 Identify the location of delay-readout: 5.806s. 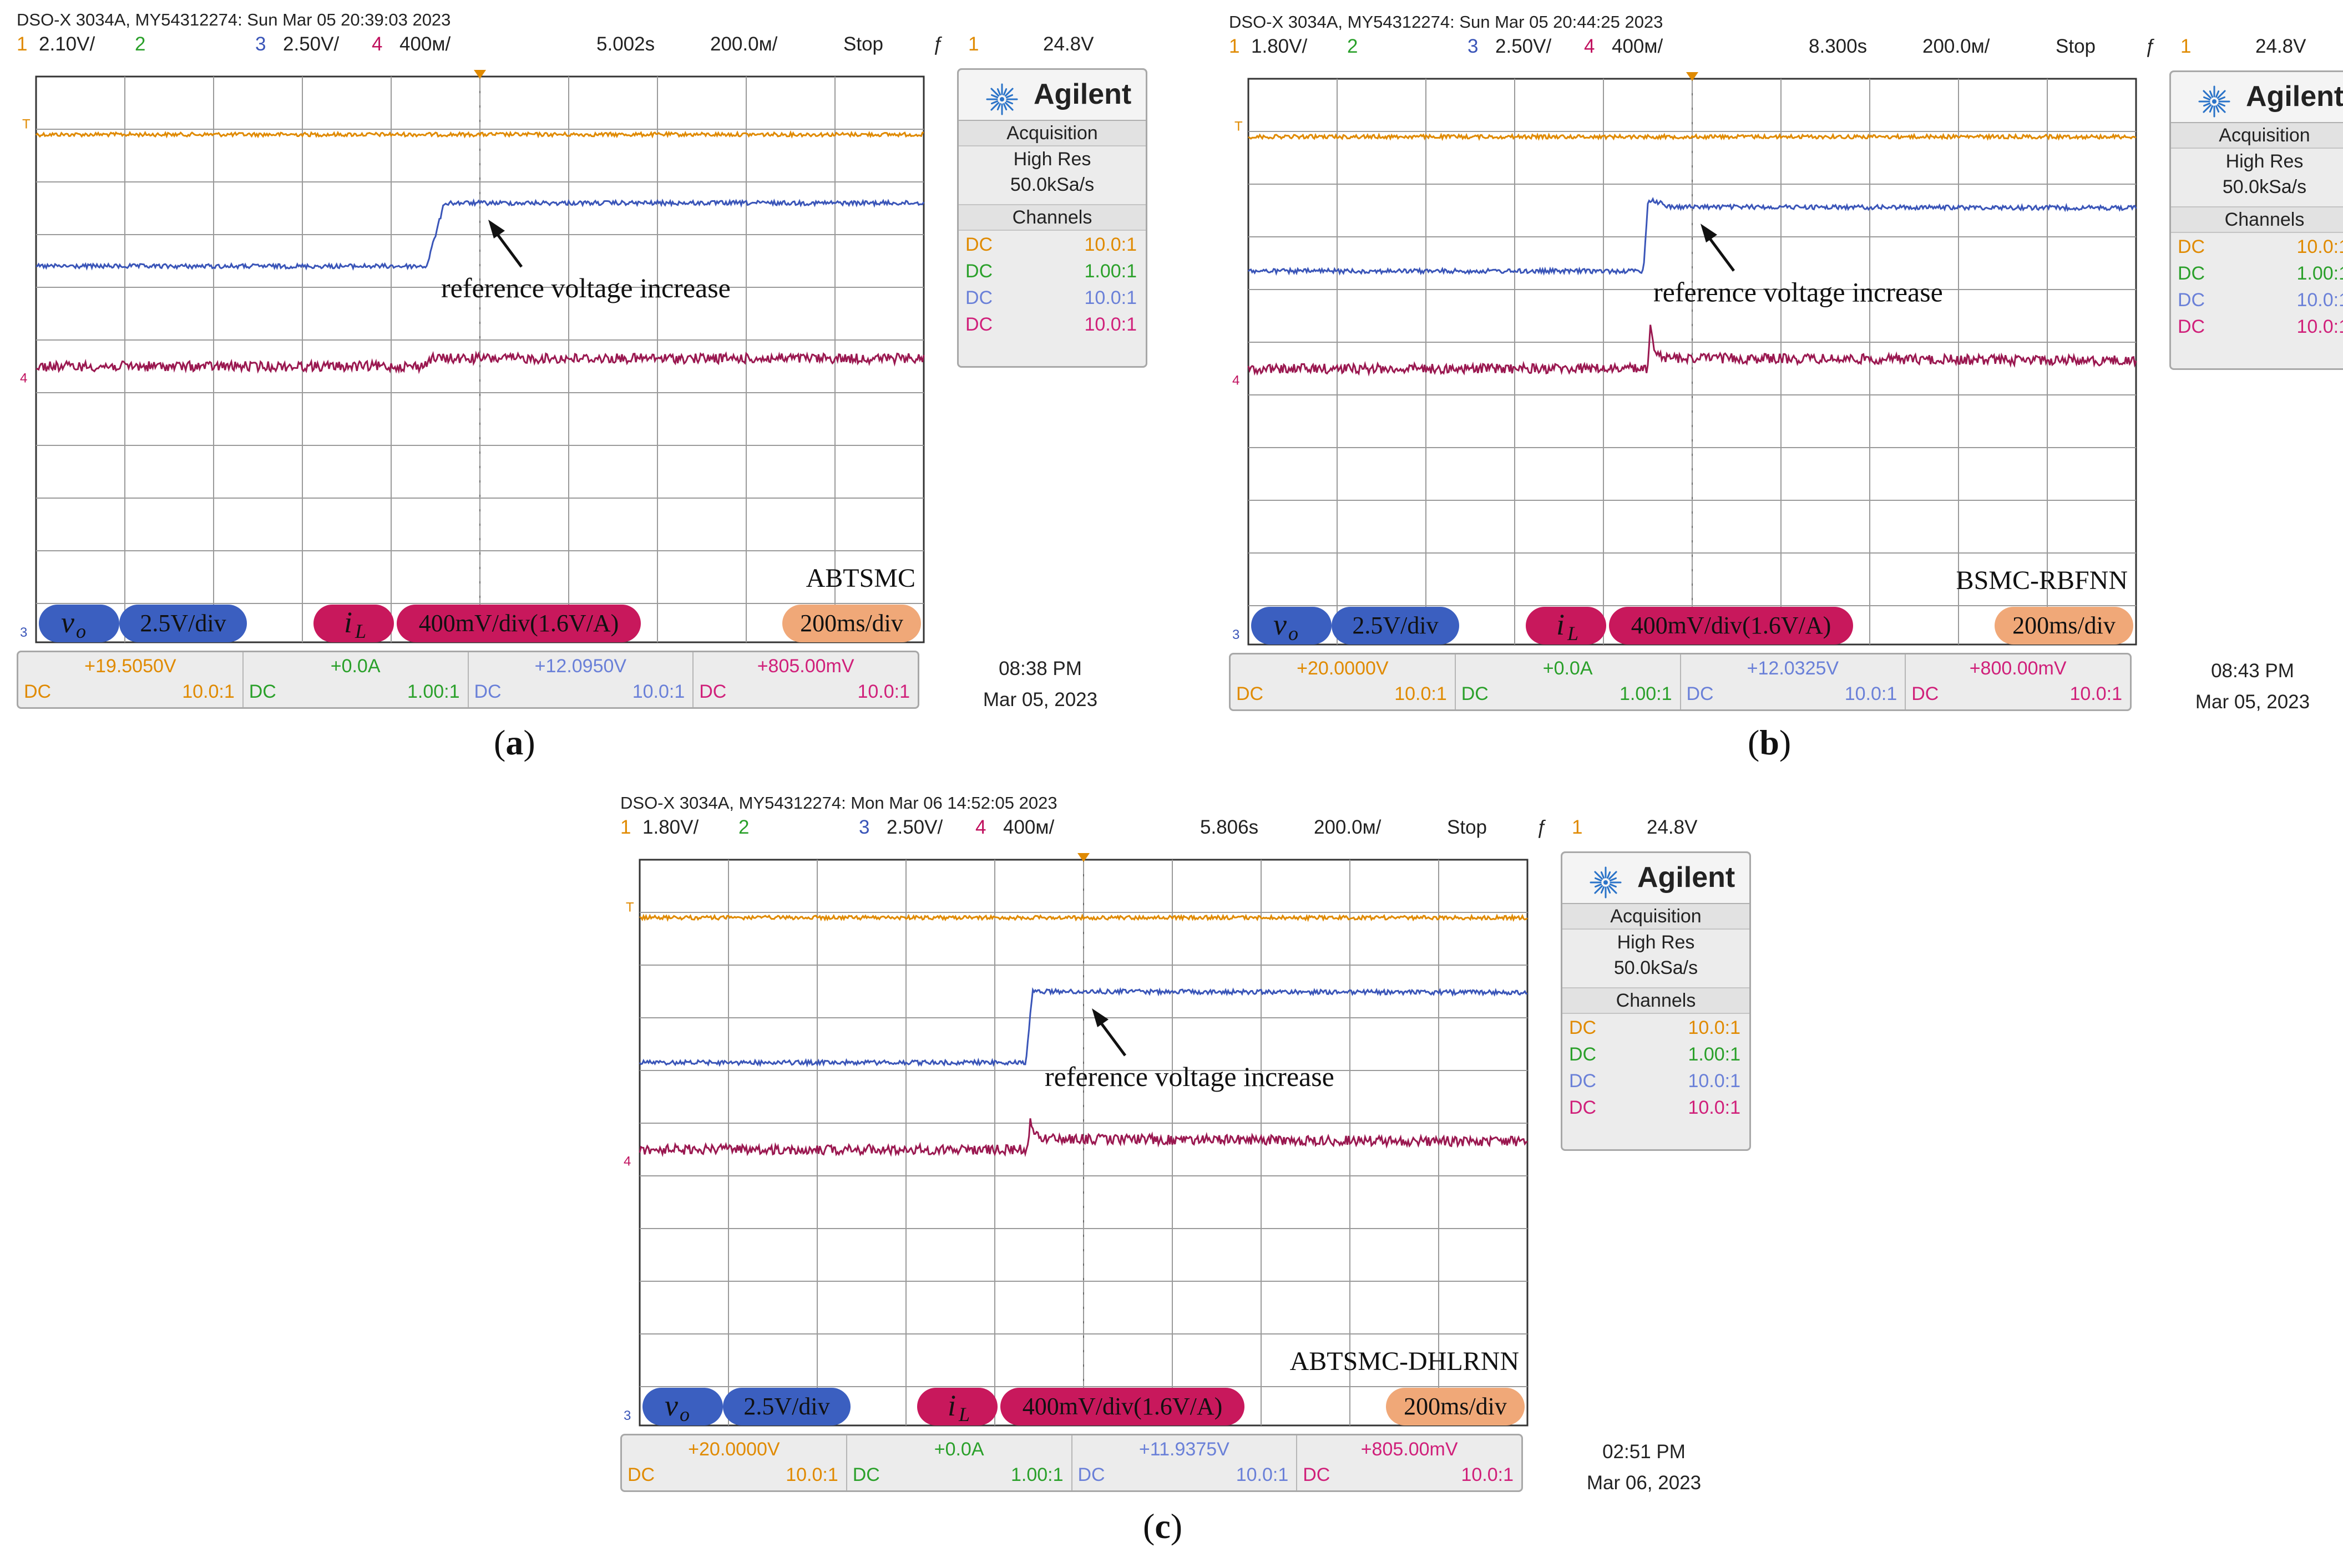
(1229, 827).